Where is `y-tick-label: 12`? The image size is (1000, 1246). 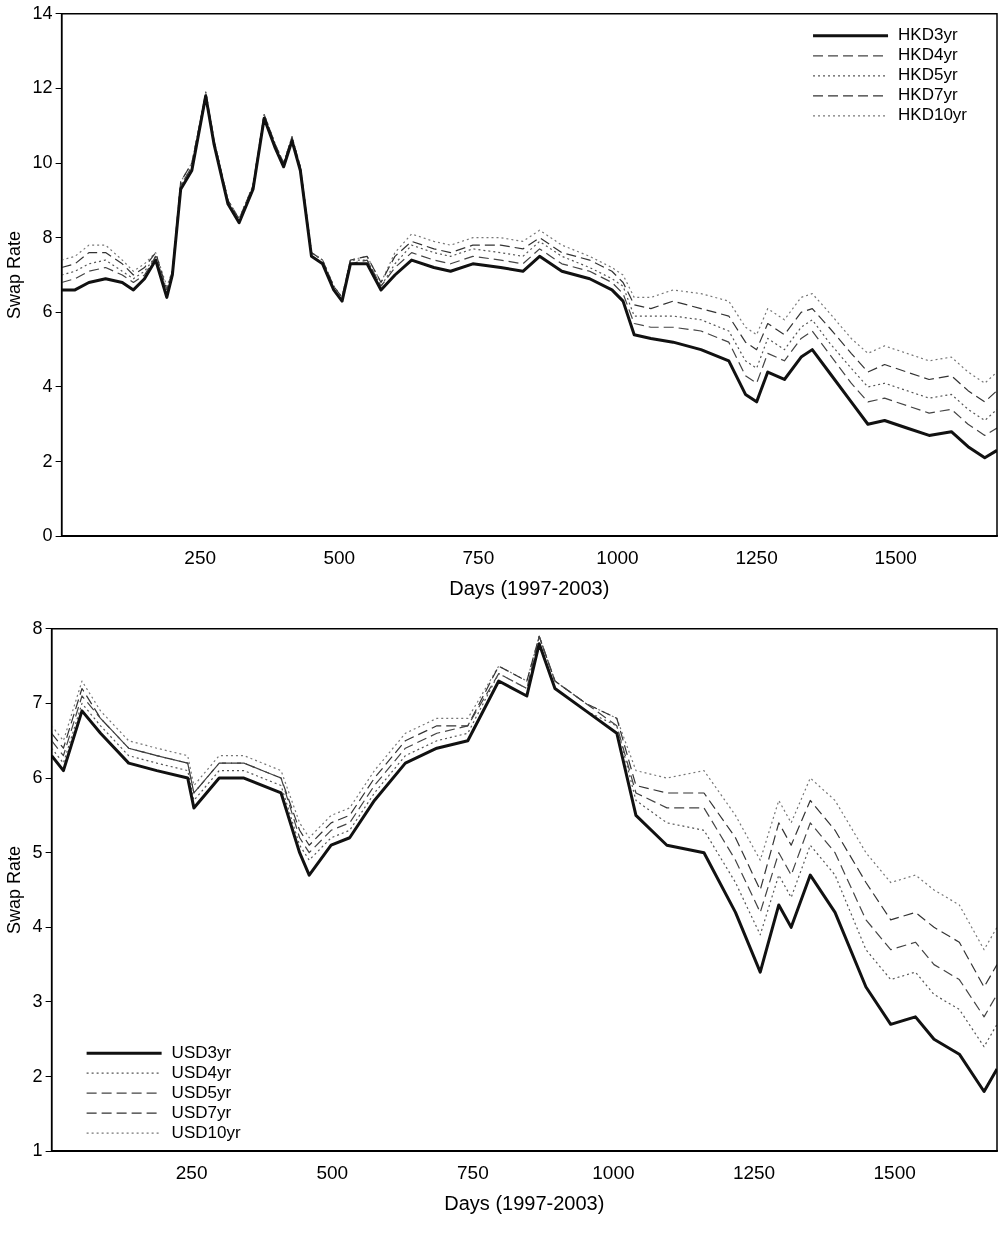 y-tick-label: 12 is located at coordinates (42, 87).